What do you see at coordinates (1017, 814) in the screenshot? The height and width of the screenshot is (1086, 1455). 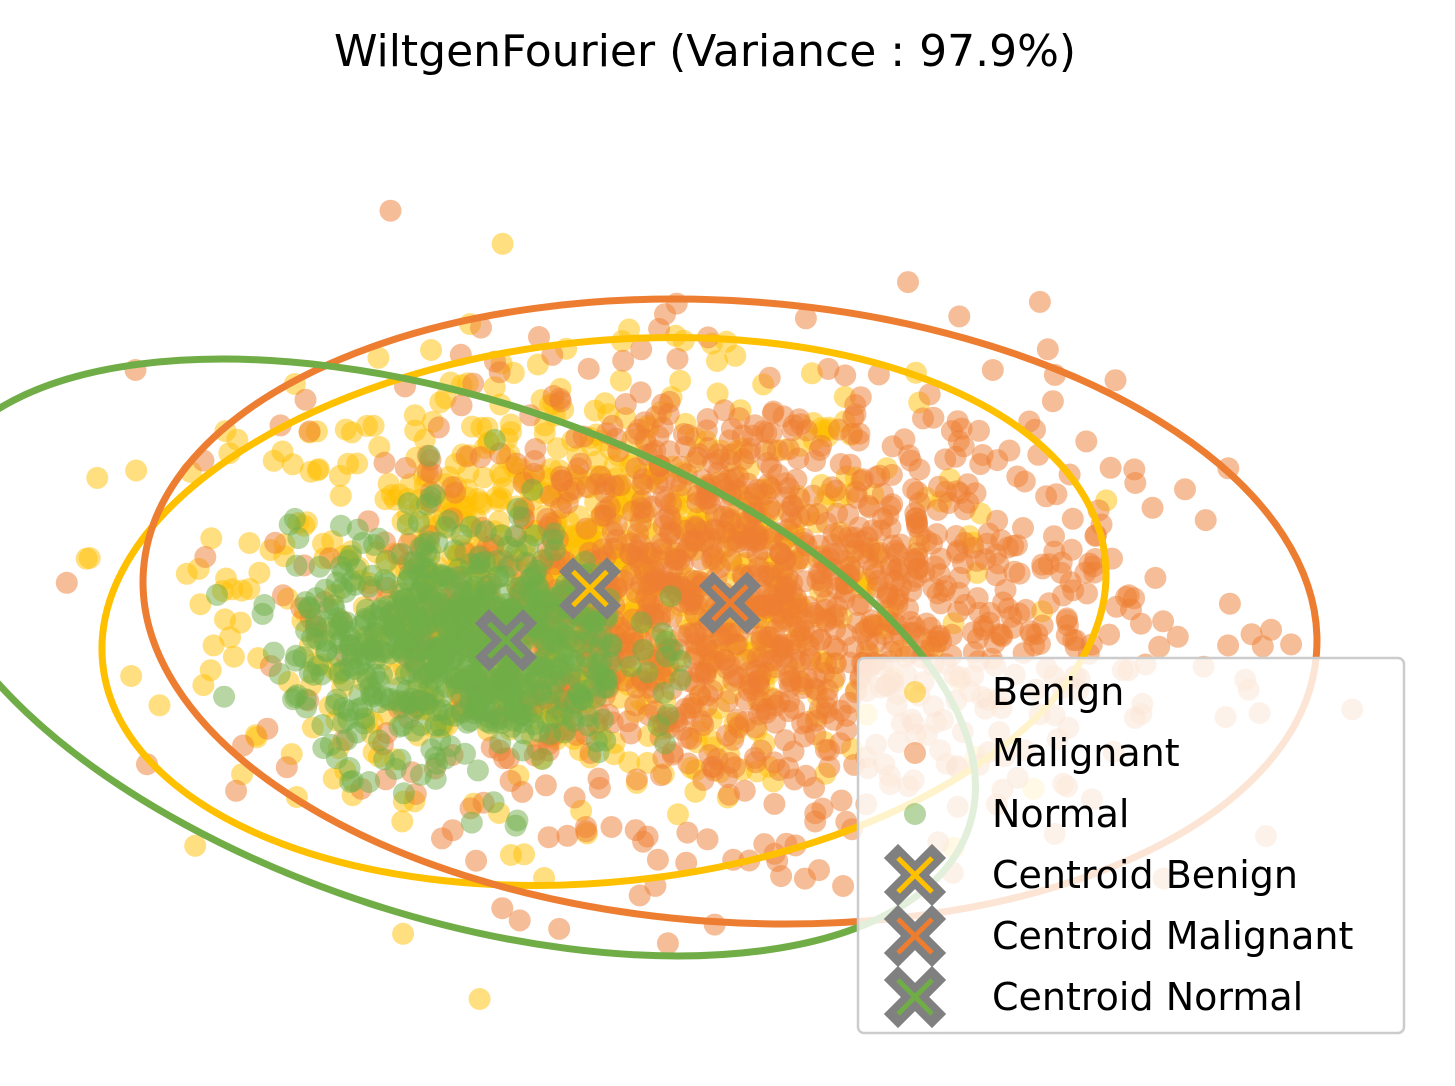 I see `legend-item: Normal` at bounding box center [1017, 814].